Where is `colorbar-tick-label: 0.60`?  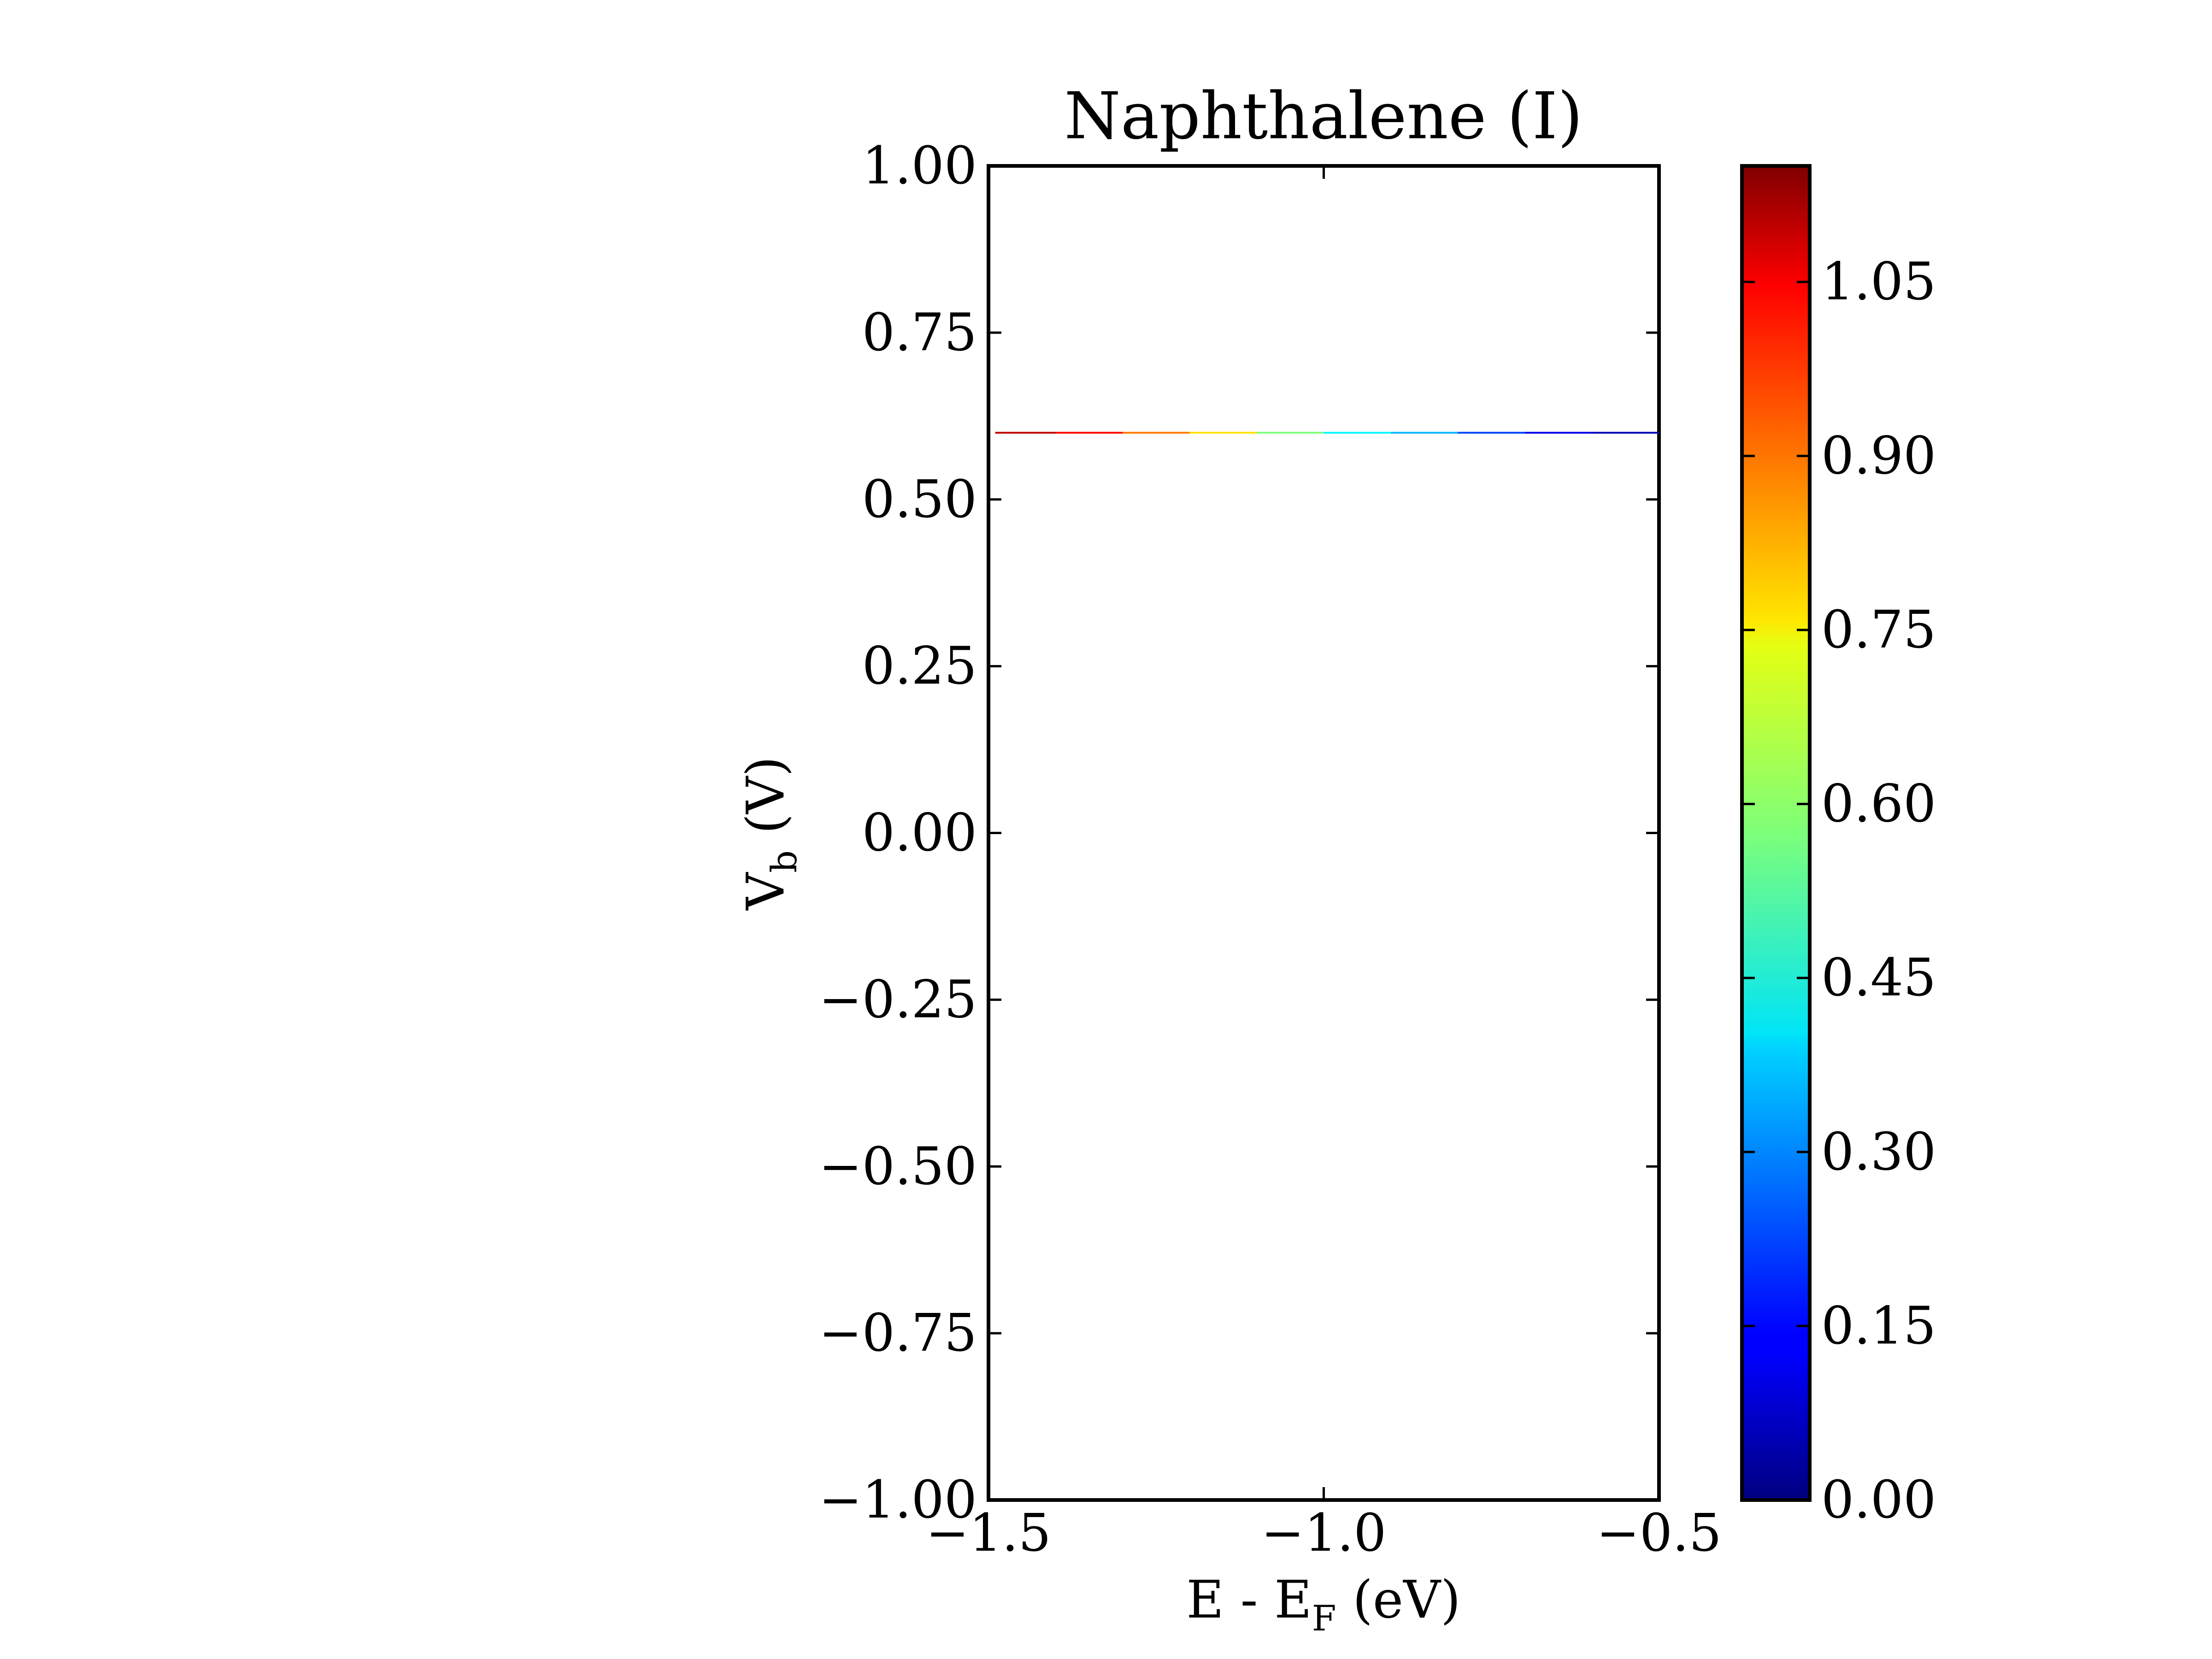
colorbar-tick-label: 0.60 is located at coordinates (1878, 804).